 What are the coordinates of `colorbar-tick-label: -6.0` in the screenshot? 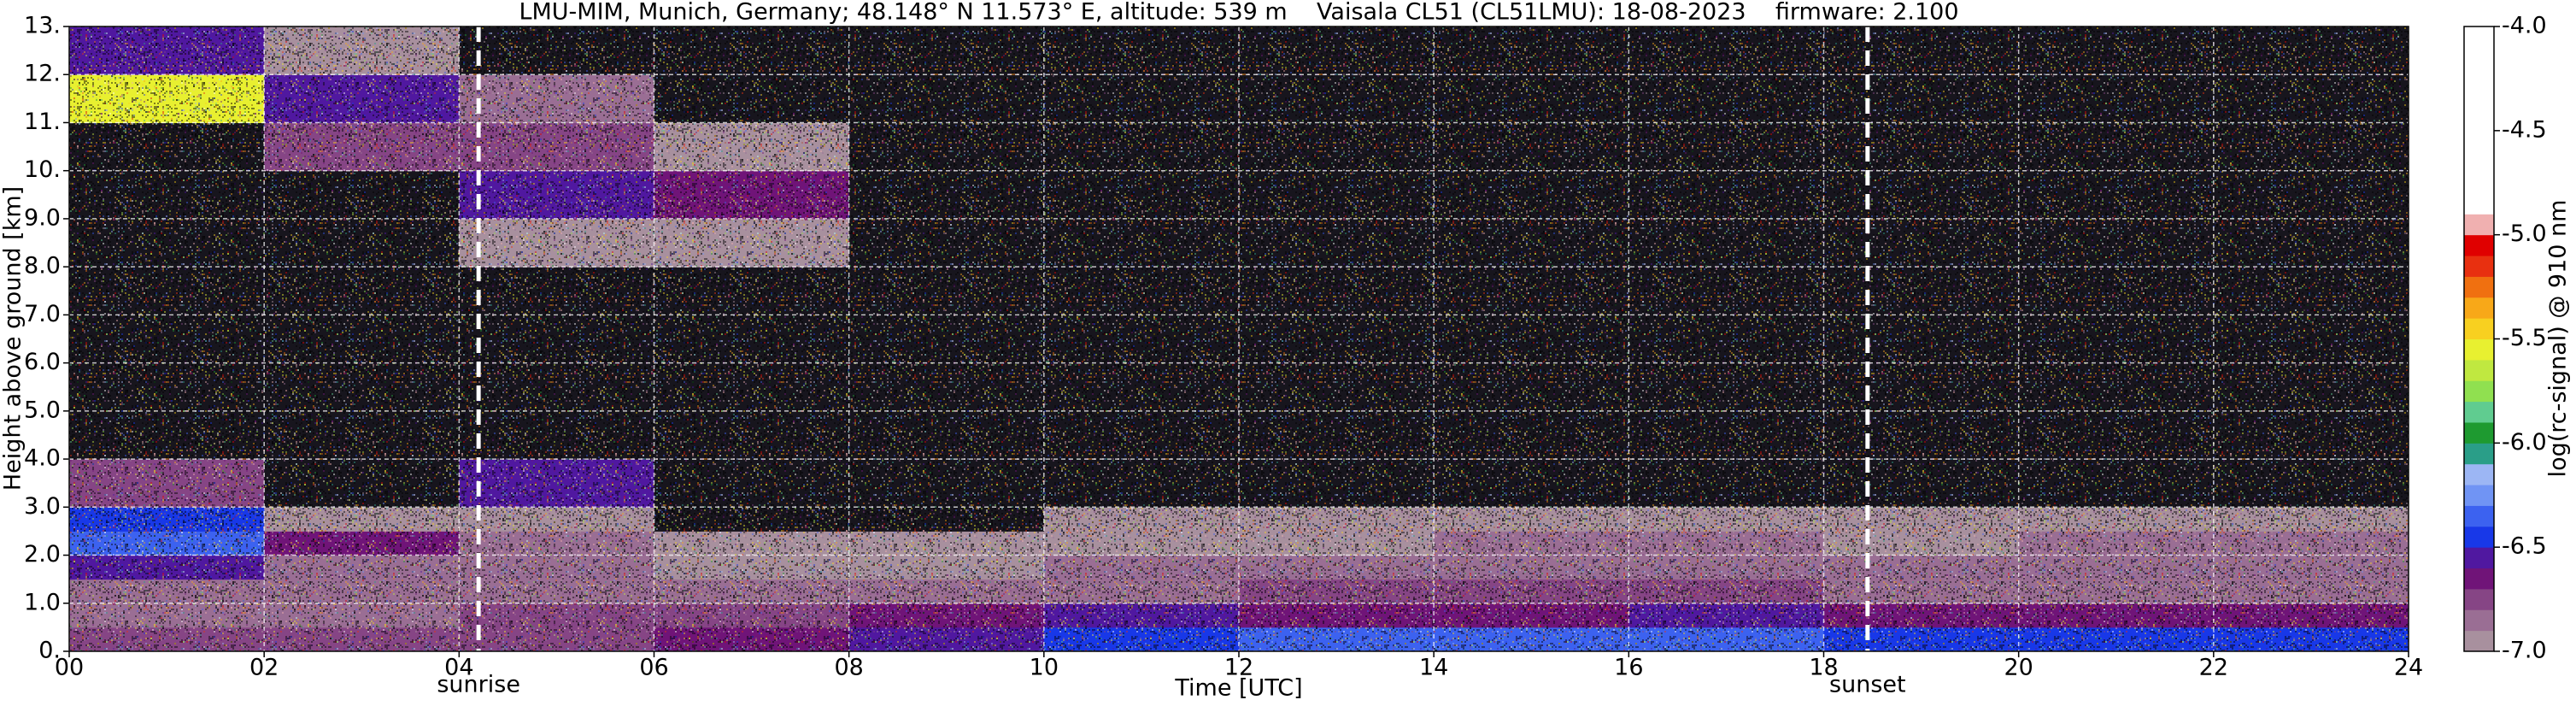 It's located at (2524, 442).